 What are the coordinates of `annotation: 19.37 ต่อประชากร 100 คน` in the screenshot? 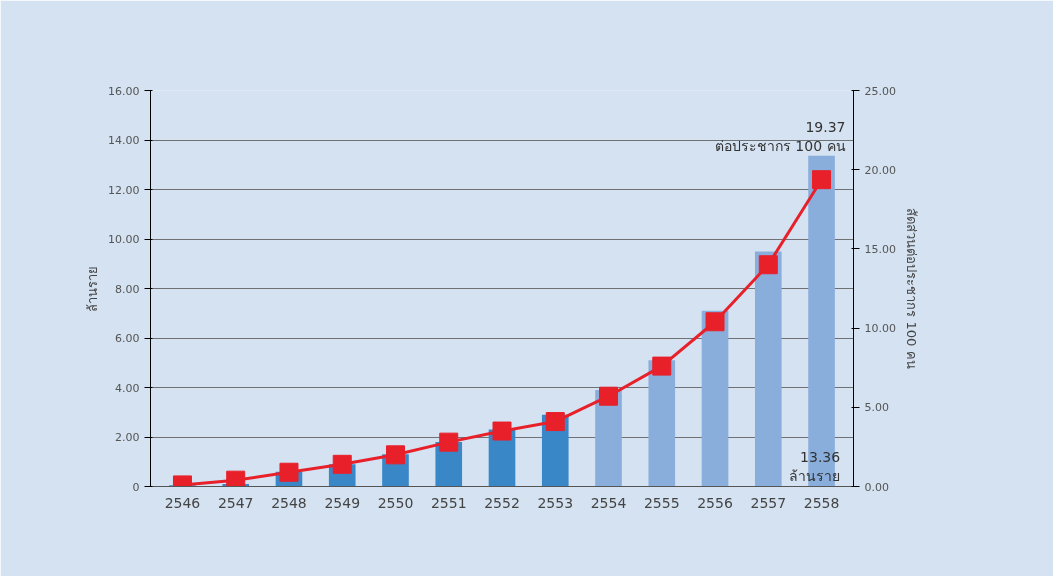 It's located at (780, 137).